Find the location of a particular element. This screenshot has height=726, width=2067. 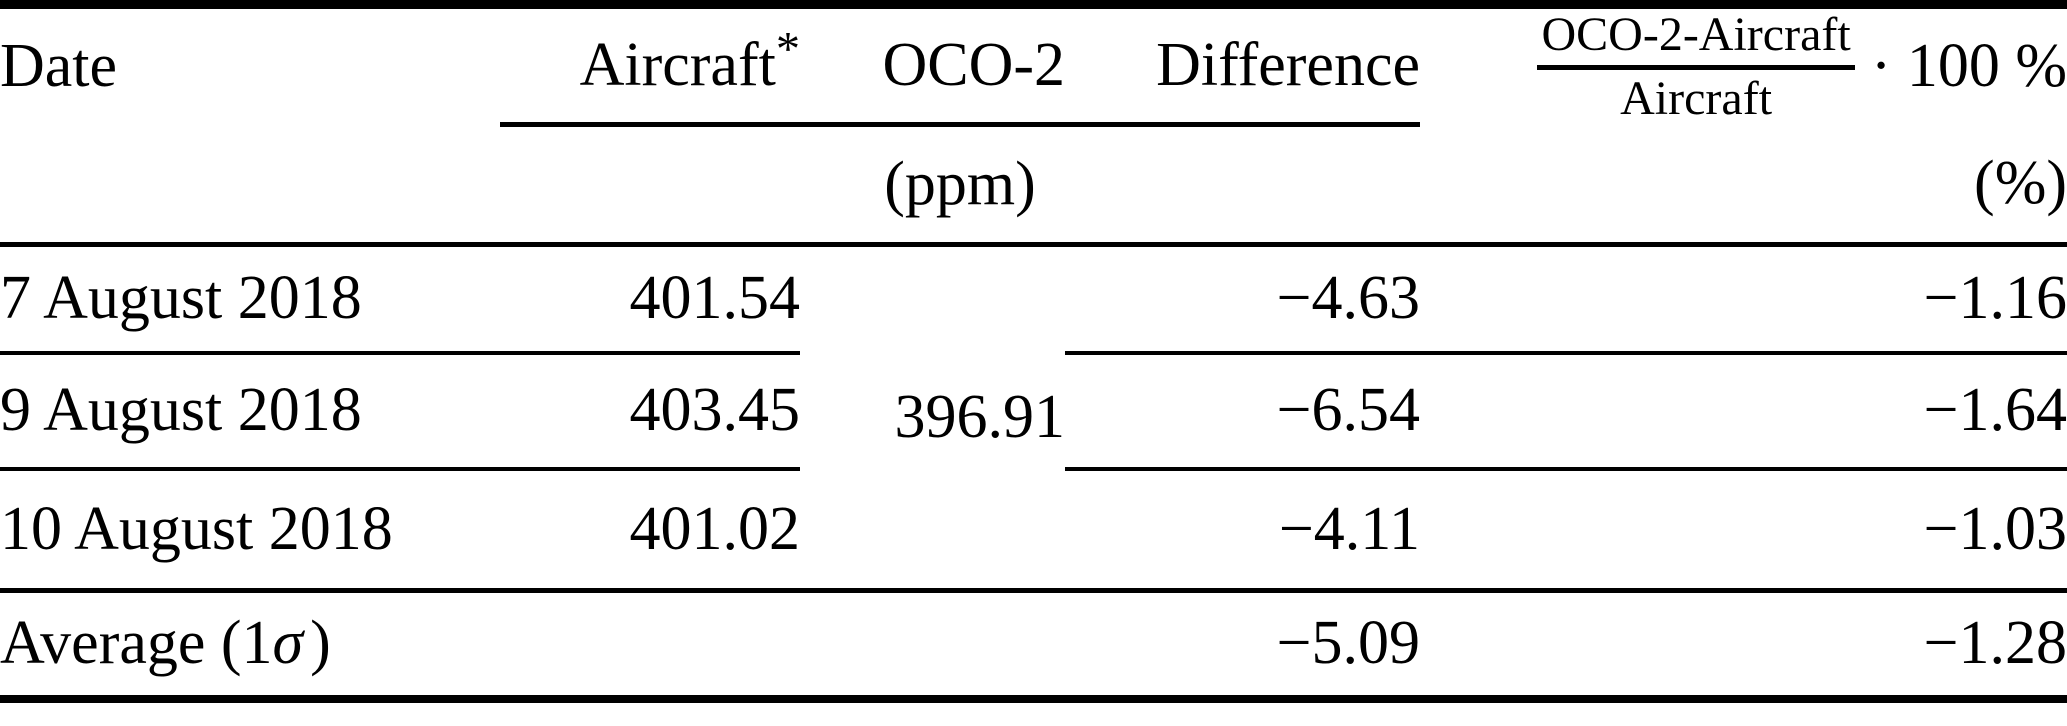

percent-diff-value-cell: −1.03 is located at coordinates (1743, 531).